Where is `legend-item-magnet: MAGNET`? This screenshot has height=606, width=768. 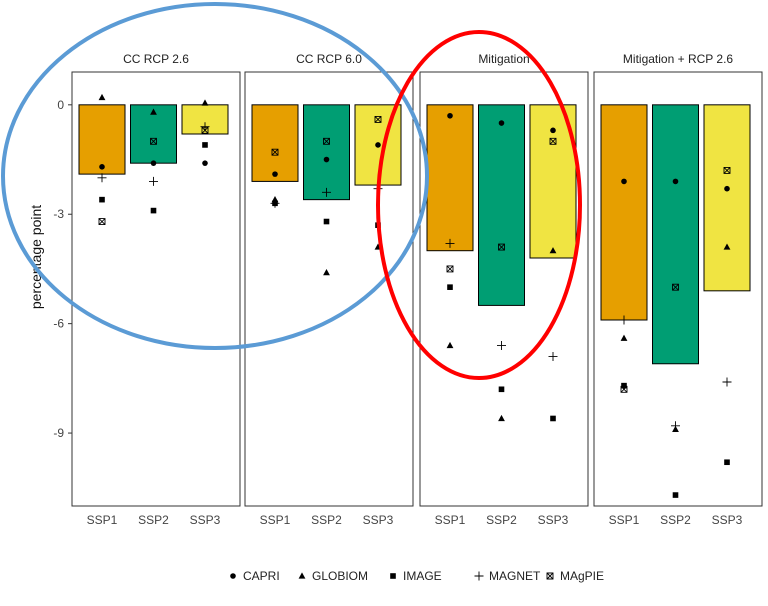 legend-item-magnet: MAGNET is located at coordinates (507, 576).